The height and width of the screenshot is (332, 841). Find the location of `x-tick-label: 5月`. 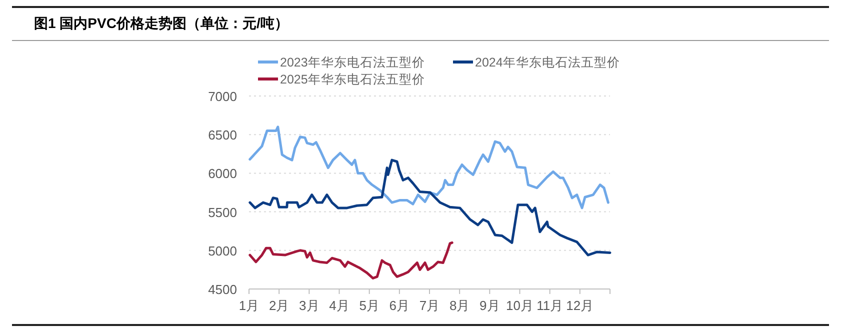

x-tick-label: 5月 is located at coordinates (369, 305).